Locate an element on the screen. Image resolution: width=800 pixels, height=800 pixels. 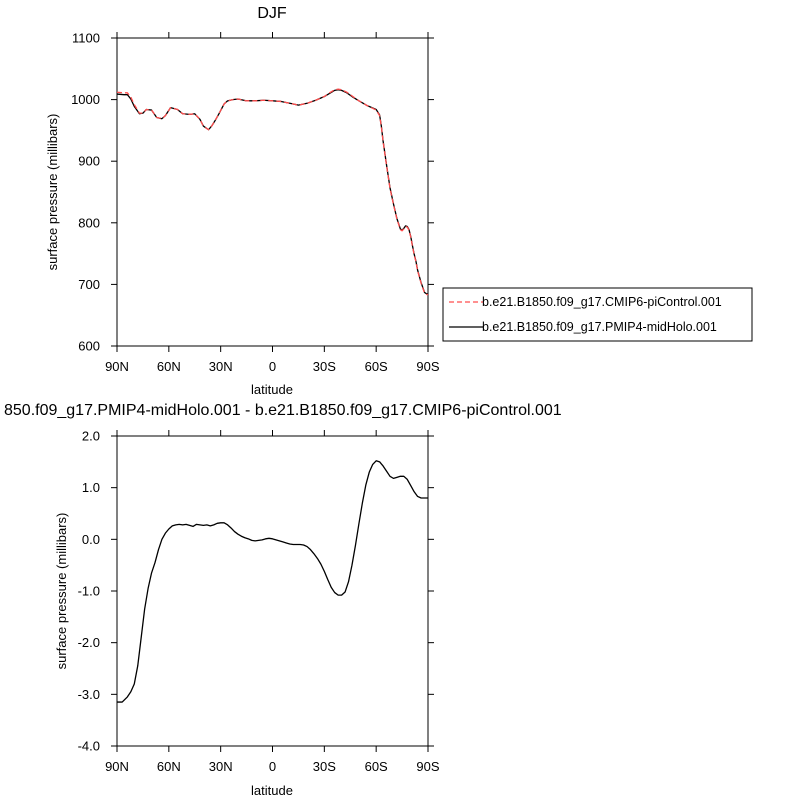
legend-box is located at coordinates (597, 314).